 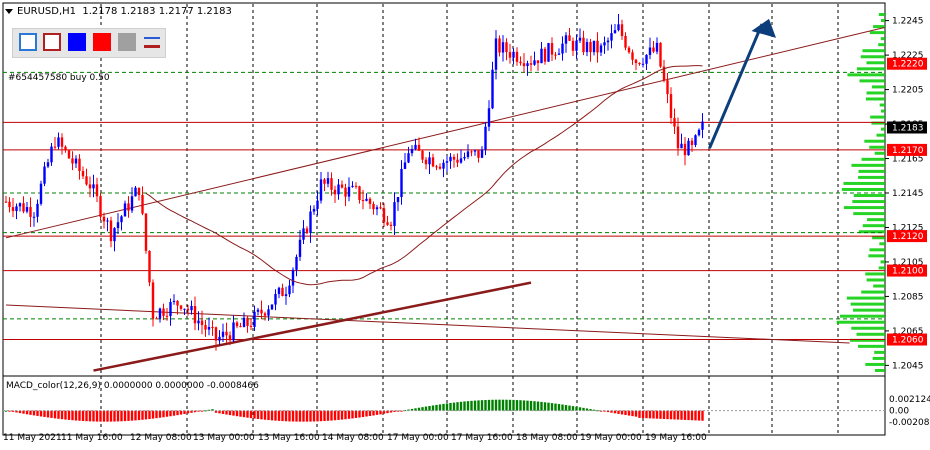 I want to click on time-label: 11 May 16:00, so click(x=92, y=438).